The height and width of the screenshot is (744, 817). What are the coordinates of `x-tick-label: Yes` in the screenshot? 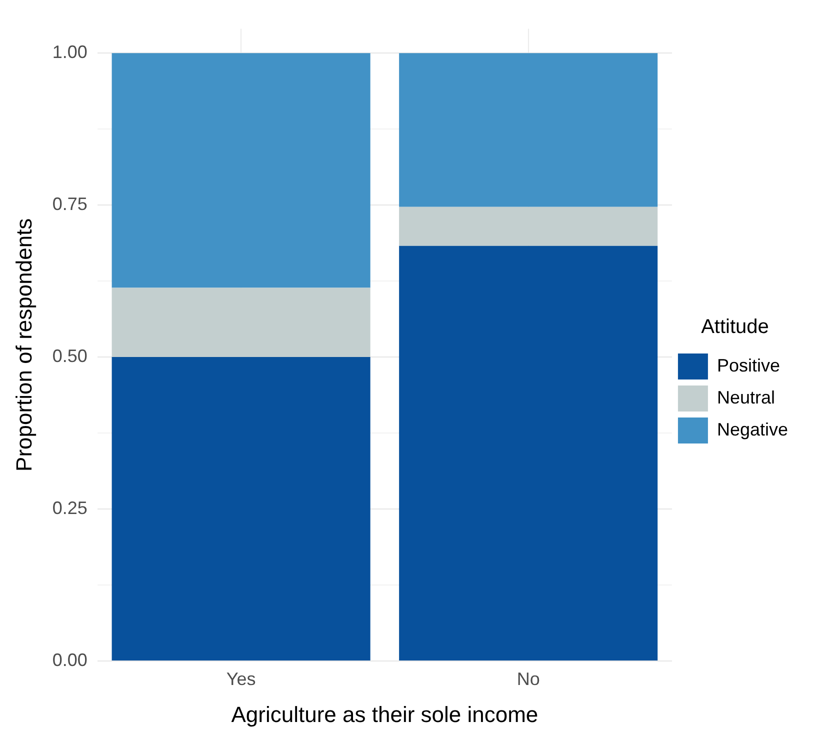 It's located at (241, 678).